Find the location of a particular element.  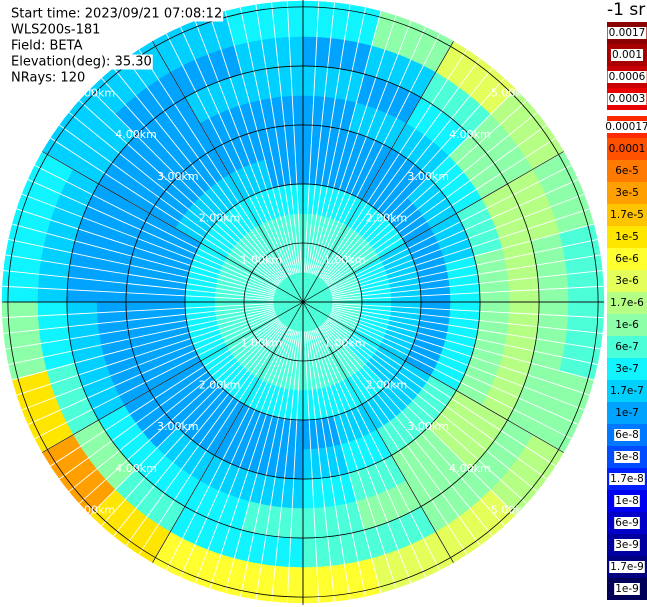

colorbar-label: 3e-8 is located at coordinates (627, 457).